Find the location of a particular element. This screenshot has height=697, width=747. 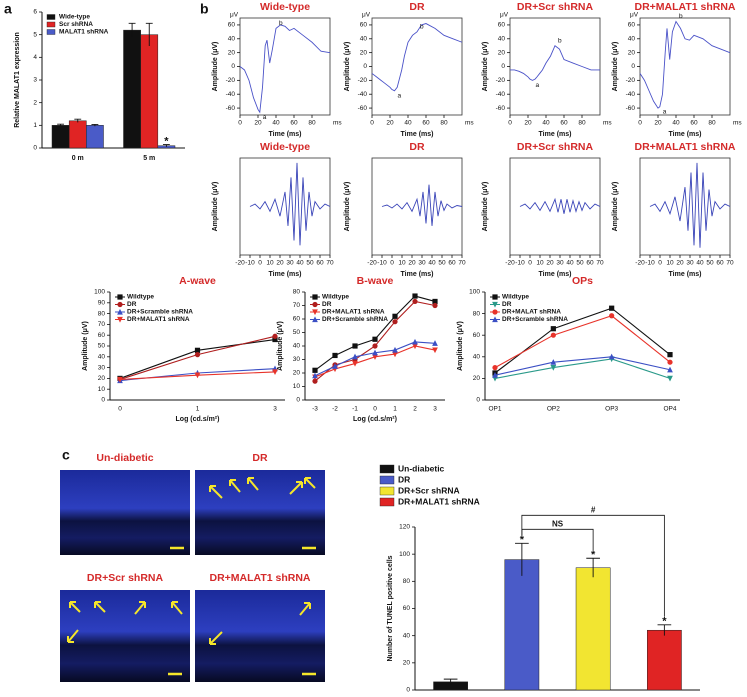

y-tick-label: 6 is located at coordinates (35, 12).